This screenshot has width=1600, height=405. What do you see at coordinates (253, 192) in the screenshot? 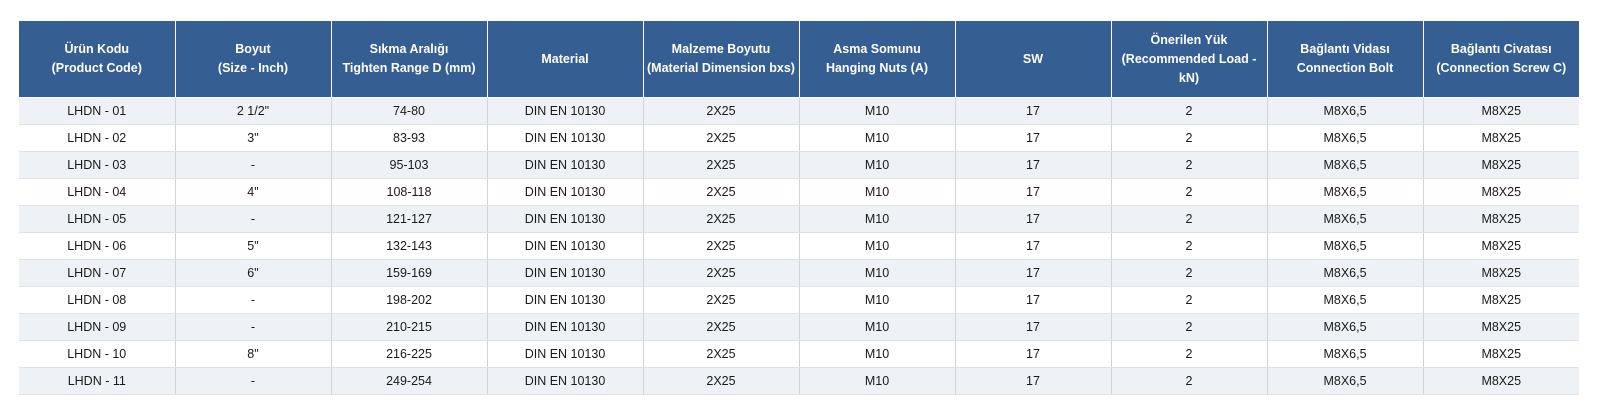
I see `table-cell-size: 4"` at bounding box center [253, 192].